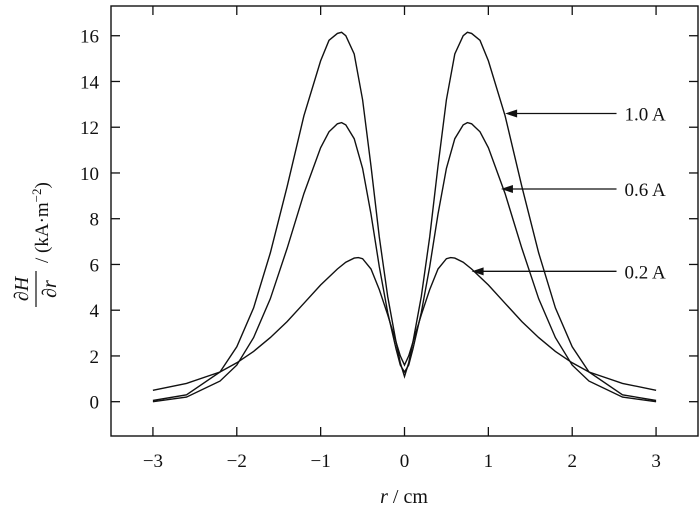 This screenshot has width=700, height=512. I want to click on svg-text: / (kA·m−2), so click(41, 222).